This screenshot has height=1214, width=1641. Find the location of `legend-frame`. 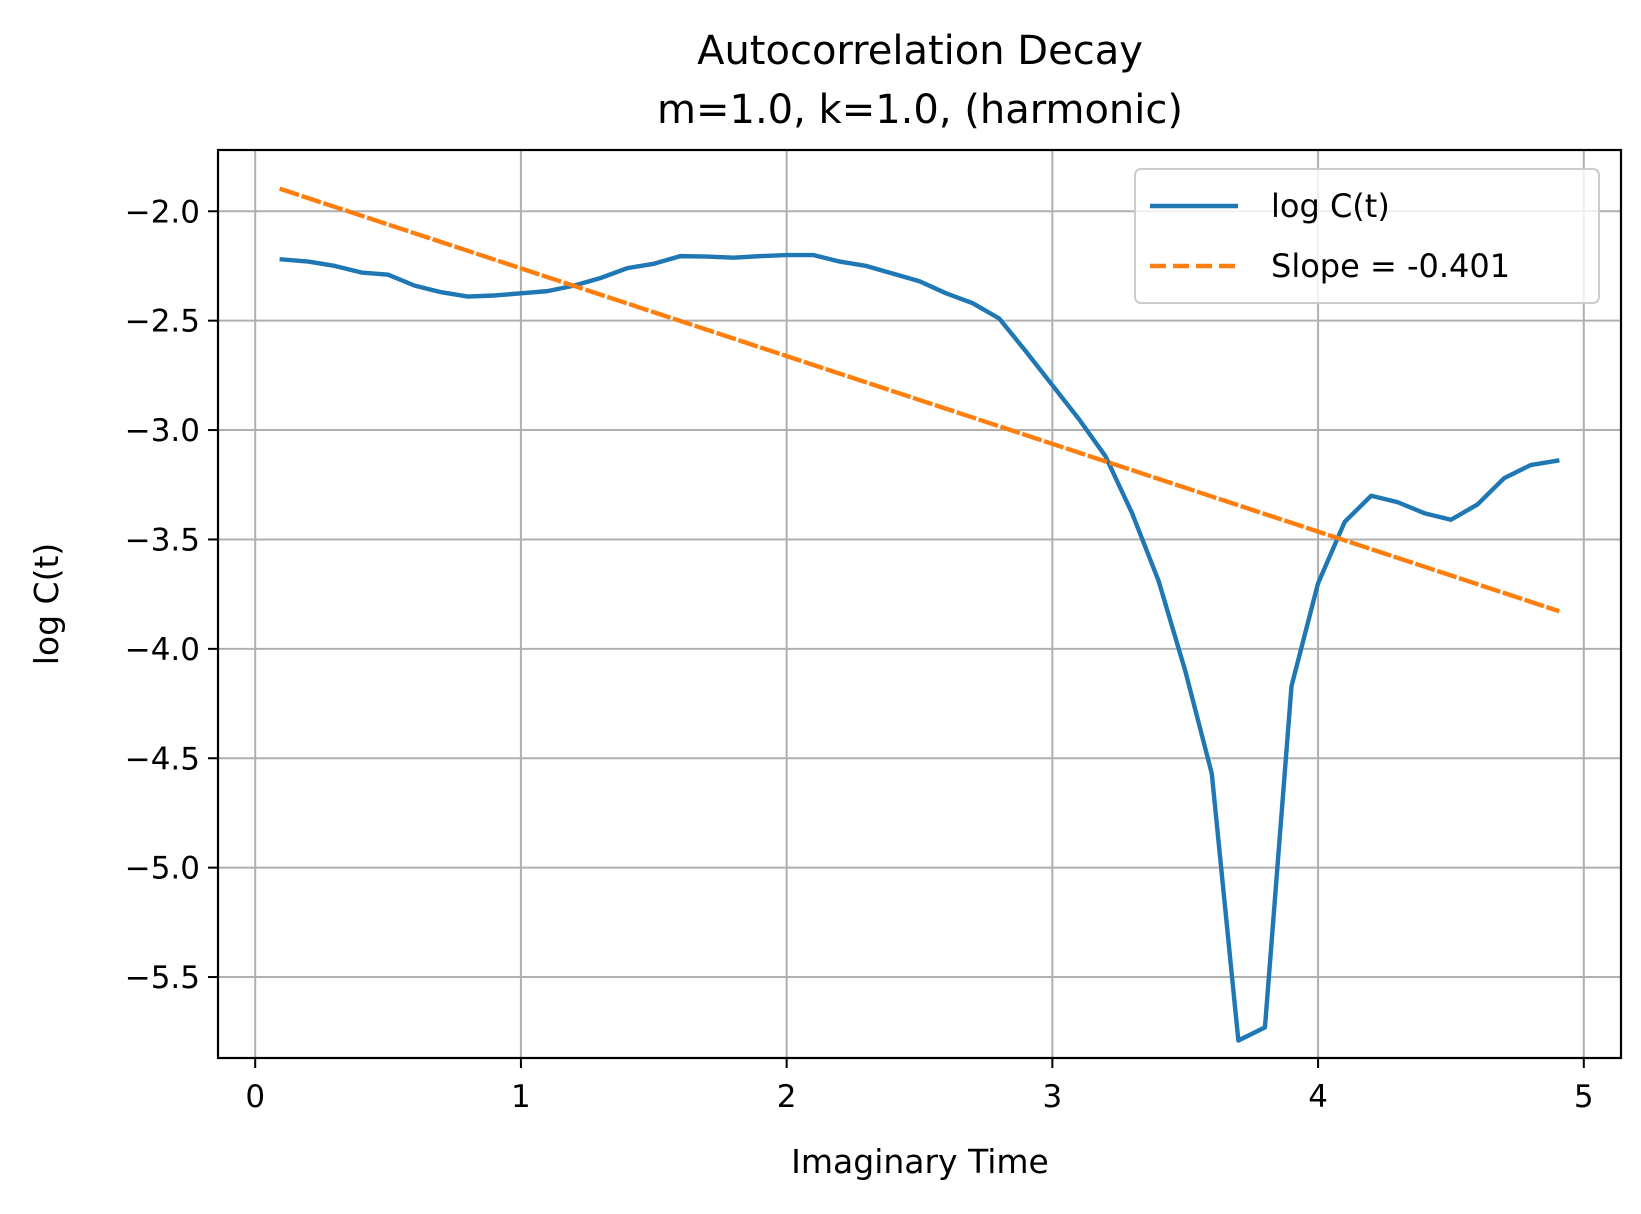

legend-frame is located at coordinates (1367, 236).